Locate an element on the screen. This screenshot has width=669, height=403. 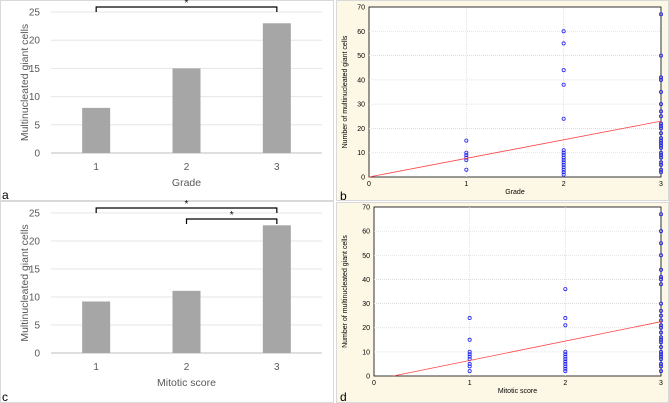
panel-c-ytick-label: 5 is located at coordinates (37, 326).